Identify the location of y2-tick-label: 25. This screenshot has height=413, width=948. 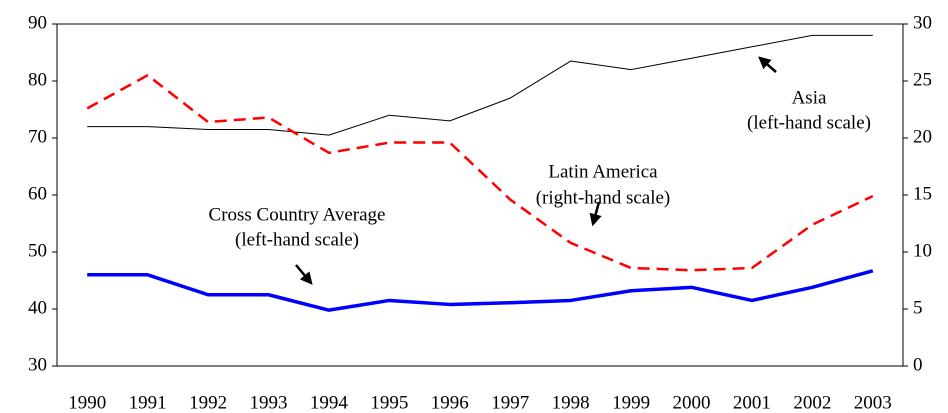
(922, 79).